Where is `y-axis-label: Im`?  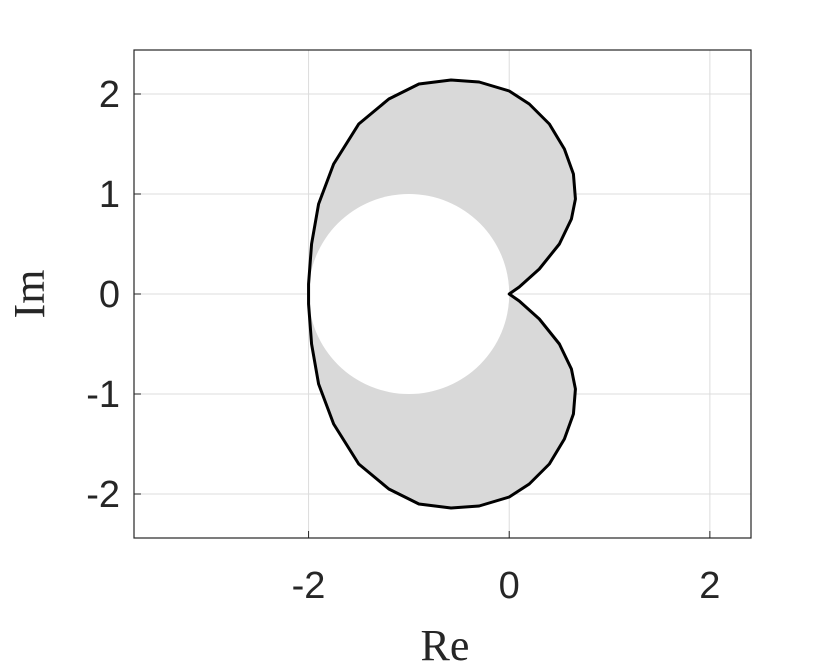 y-axis-label: Im is located at coordinates (29, 294).